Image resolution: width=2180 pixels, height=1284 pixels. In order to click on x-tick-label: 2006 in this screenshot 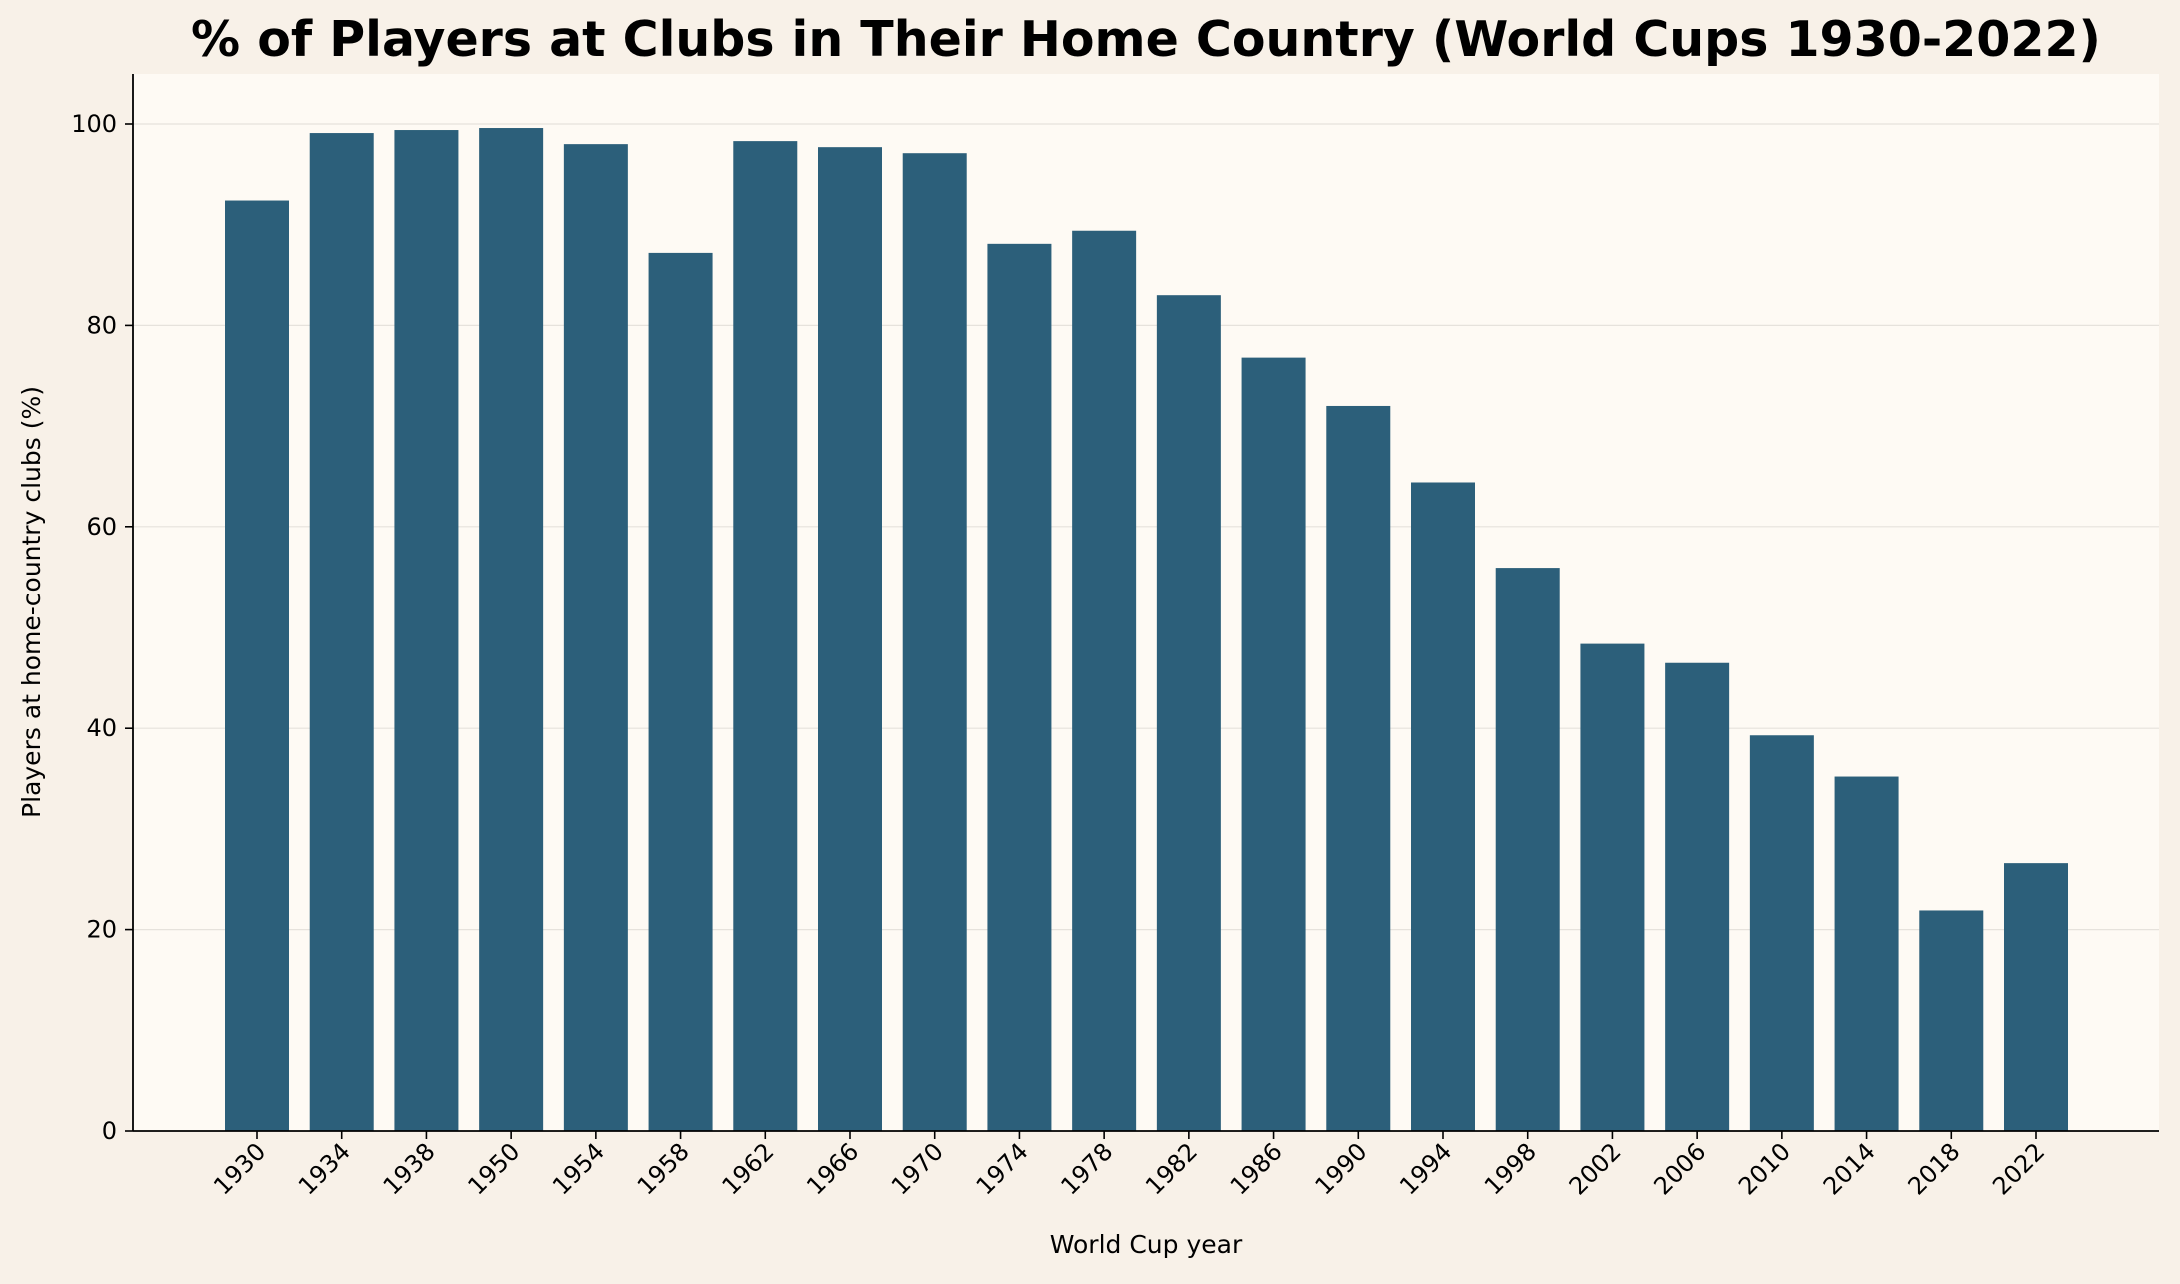, I will do `click(1679, 1168)`.